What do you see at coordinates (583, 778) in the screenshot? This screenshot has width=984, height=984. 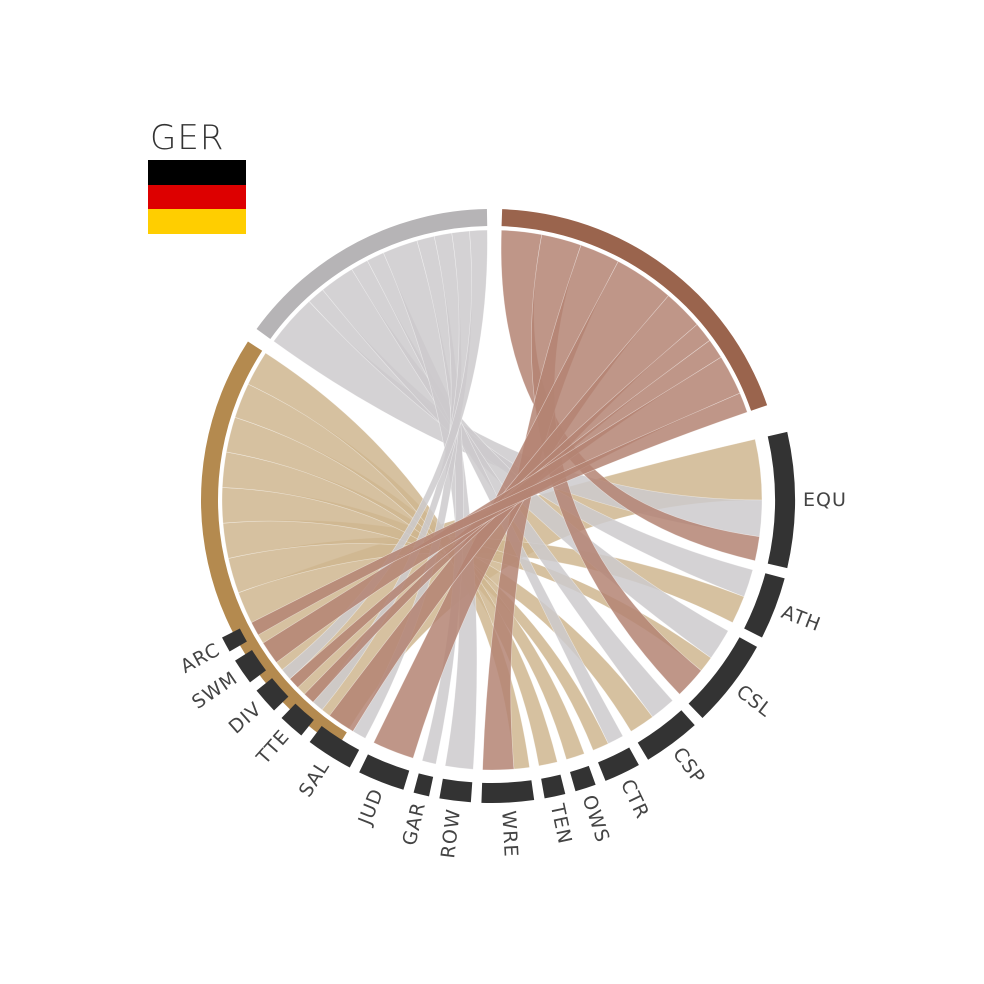 I see `sport-arc-ows` at bounding box center [583, 778].